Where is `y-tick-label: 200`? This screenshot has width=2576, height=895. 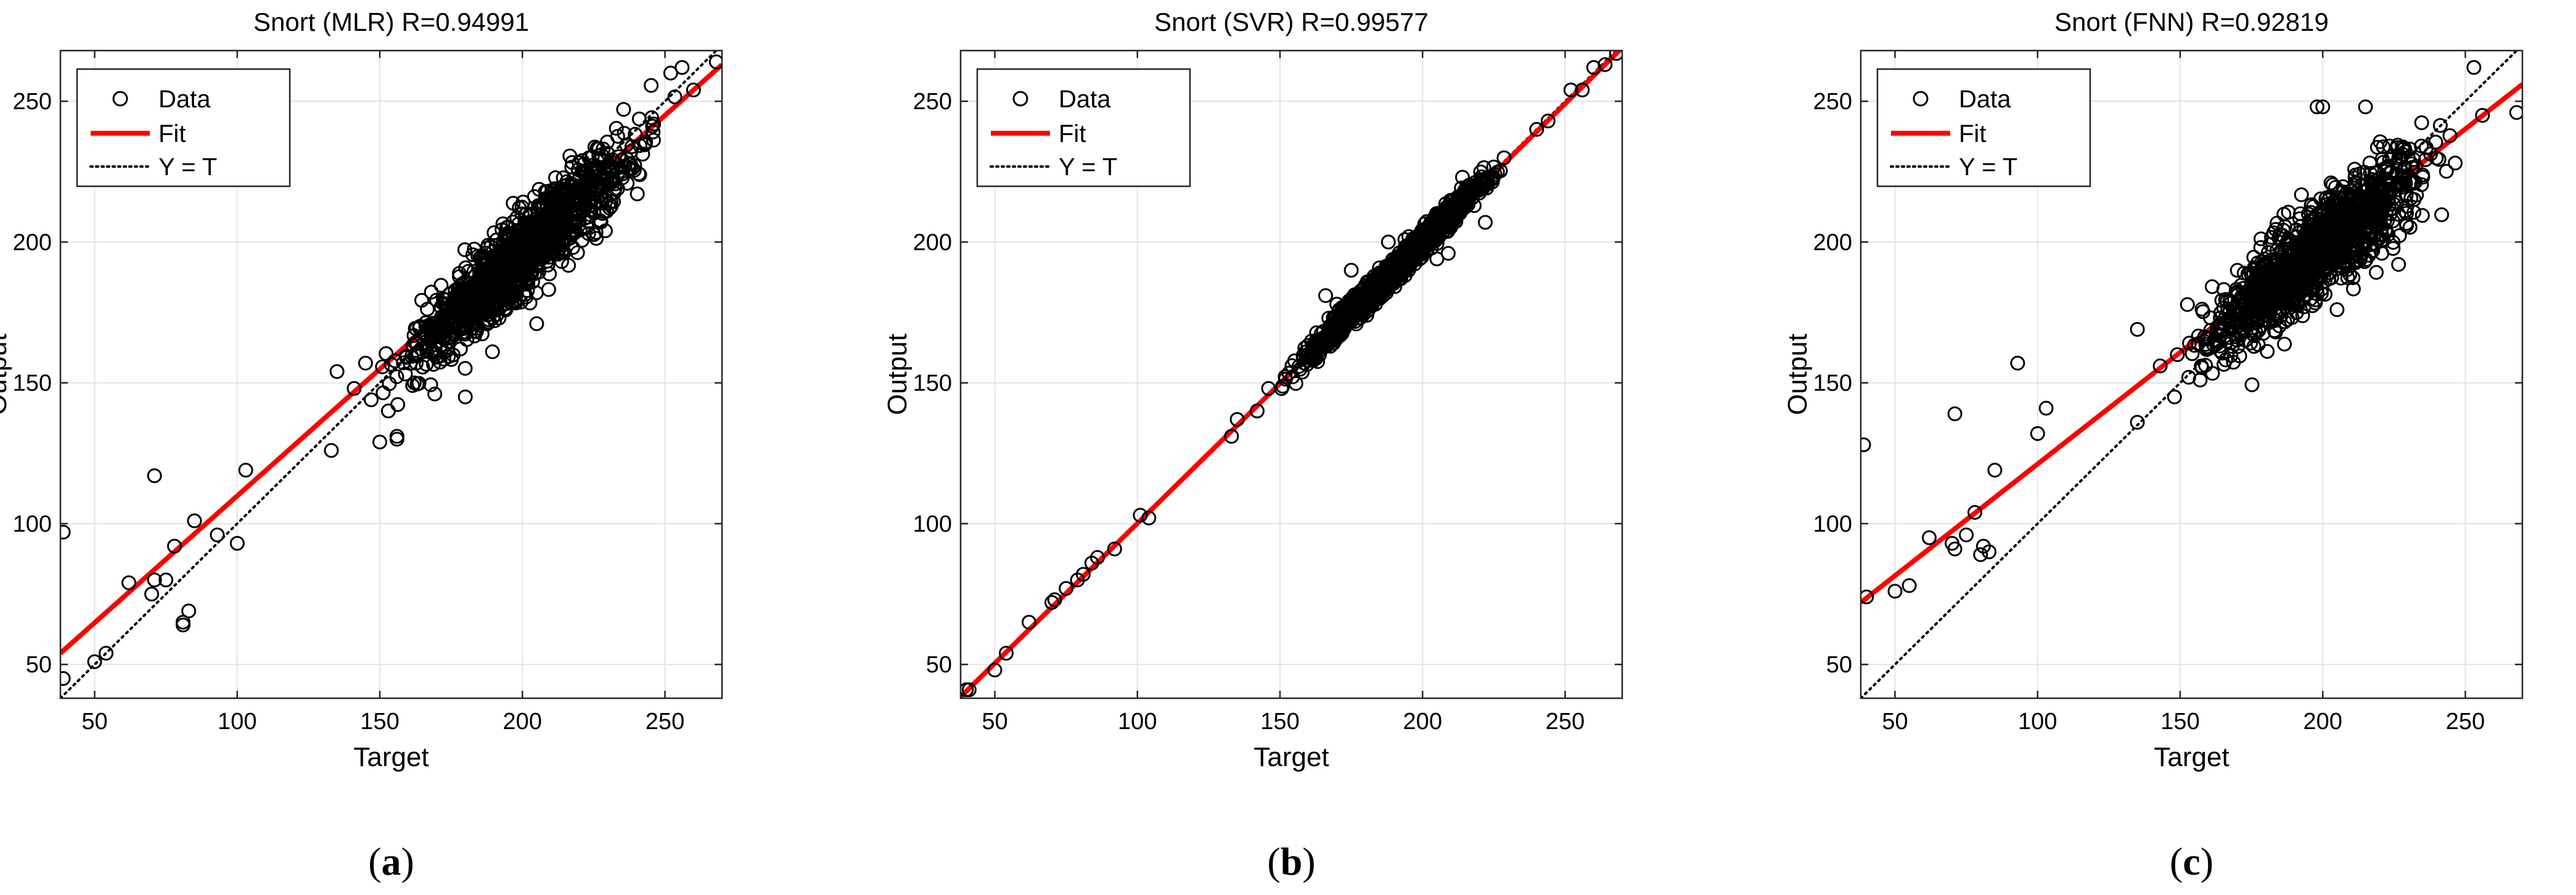 y-tick-label: 200 is located at coordinates (932, 242).